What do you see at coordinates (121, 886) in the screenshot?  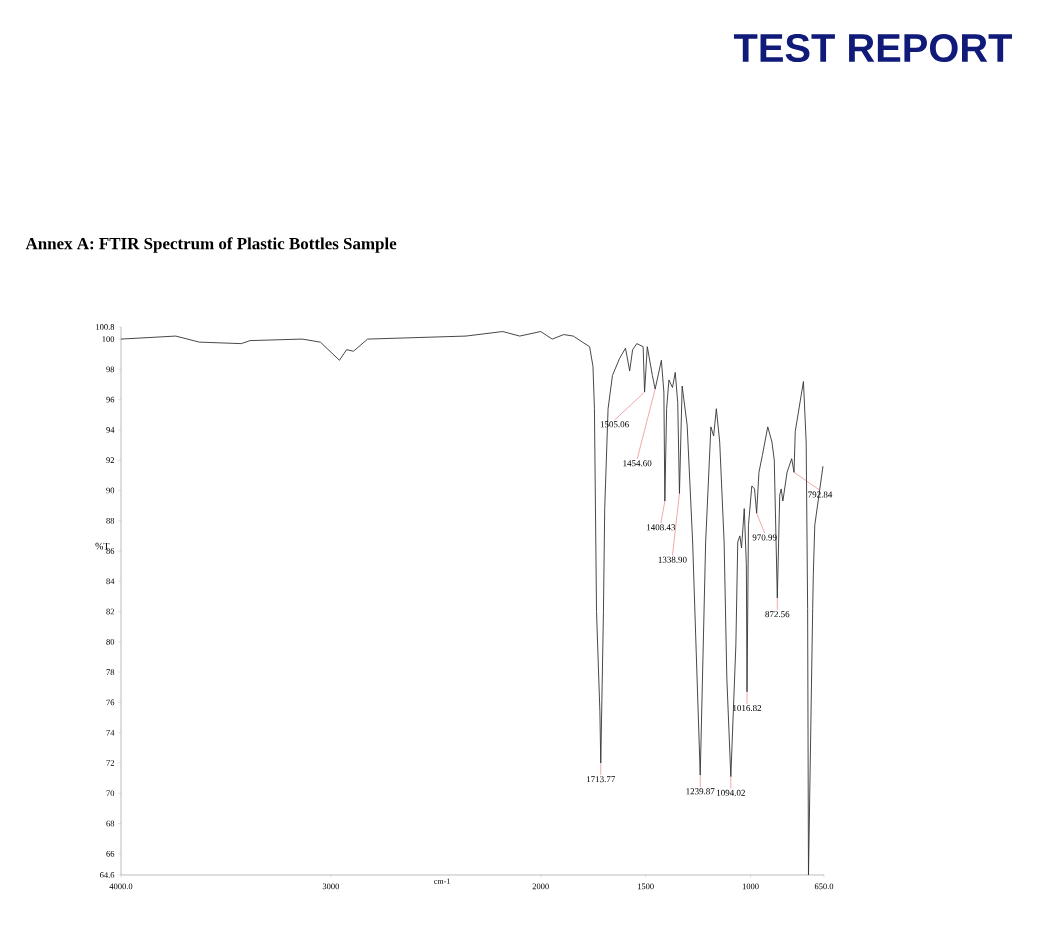 I see `x-tick-label: 4000.0` at bounding box center [121, 886].